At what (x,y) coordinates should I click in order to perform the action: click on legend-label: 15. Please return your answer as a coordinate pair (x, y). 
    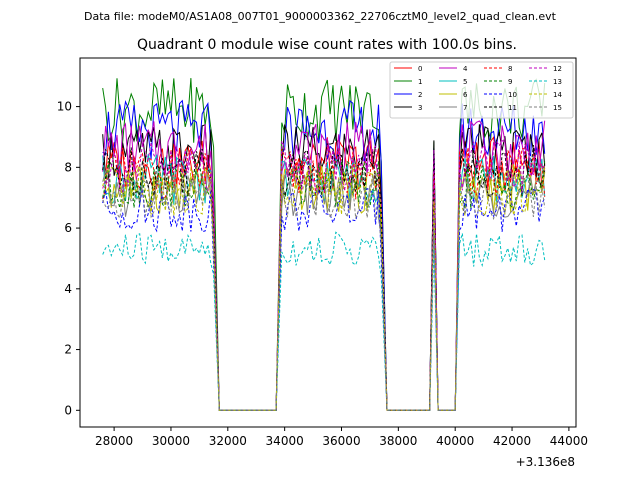
    Looking at the image, I should click on (557, 108).